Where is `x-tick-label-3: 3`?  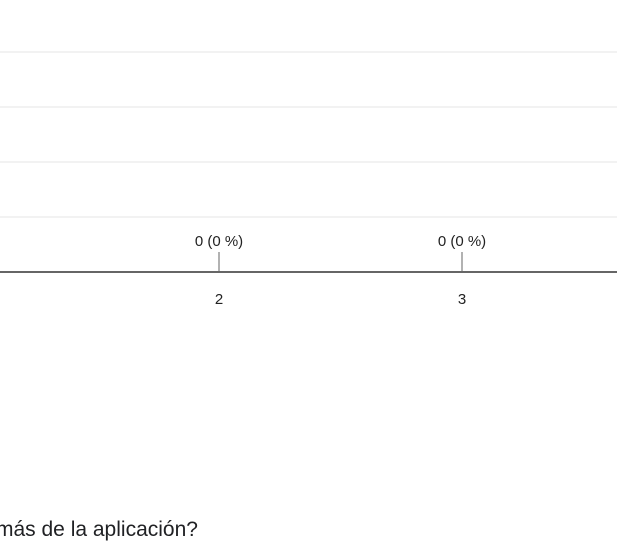 x-tick-label-3: 3 is located at coordinates (462, 299).